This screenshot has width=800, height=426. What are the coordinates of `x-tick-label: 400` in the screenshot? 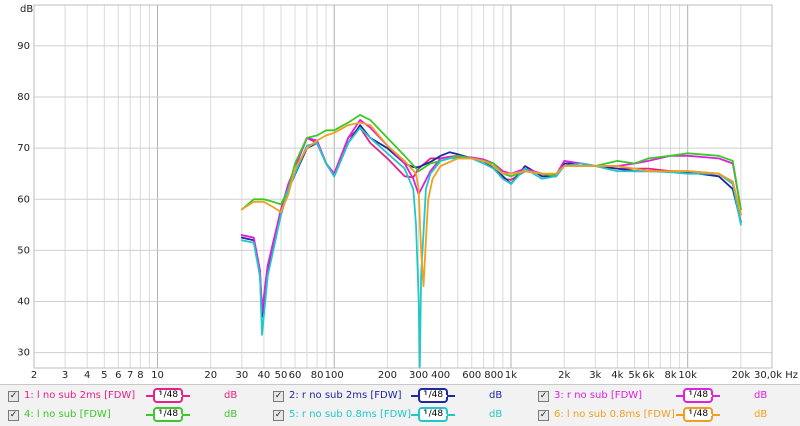 It's located at (440, 375).